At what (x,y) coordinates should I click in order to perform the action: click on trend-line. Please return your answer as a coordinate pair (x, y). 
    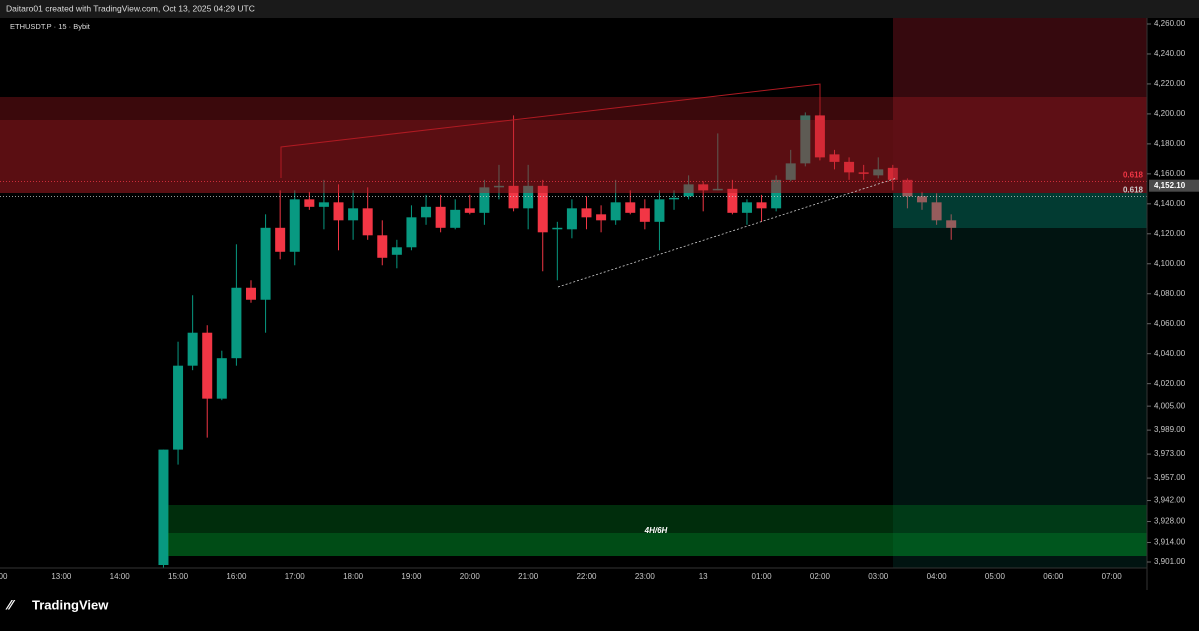
    Looking at the image, I should click on (550, 130).